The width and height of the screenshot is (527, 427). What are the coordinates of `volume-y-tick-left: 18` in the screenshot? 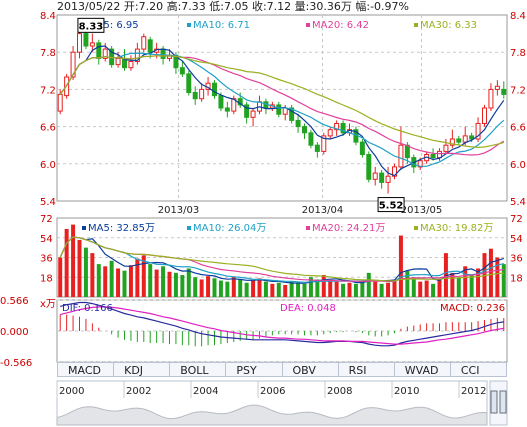 It's located at (46, 278).